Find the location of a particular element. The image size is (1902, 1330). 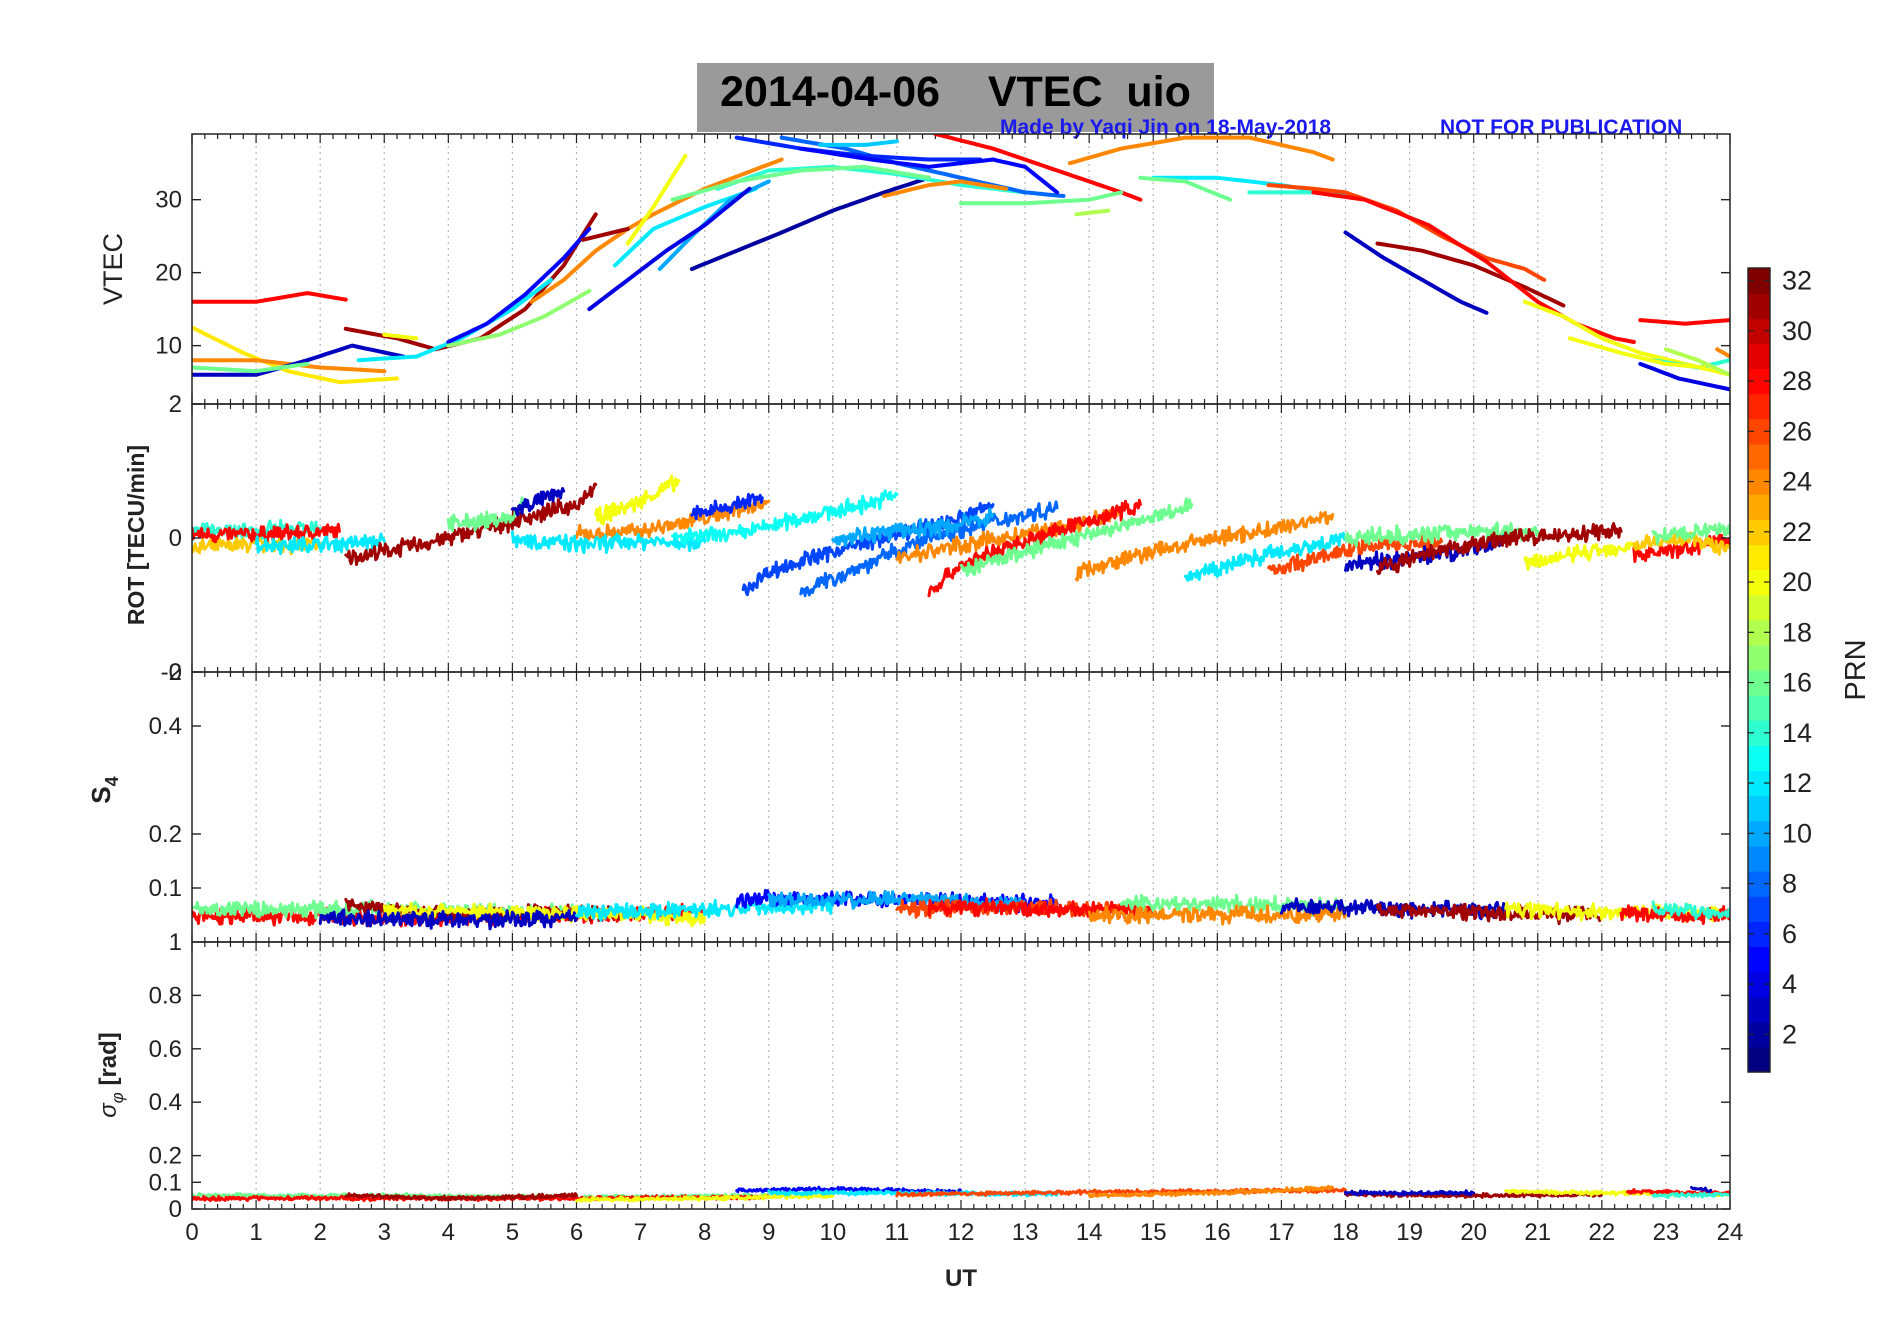

colorbar-tick-label: 24 is located at coordinates (1797, 482).